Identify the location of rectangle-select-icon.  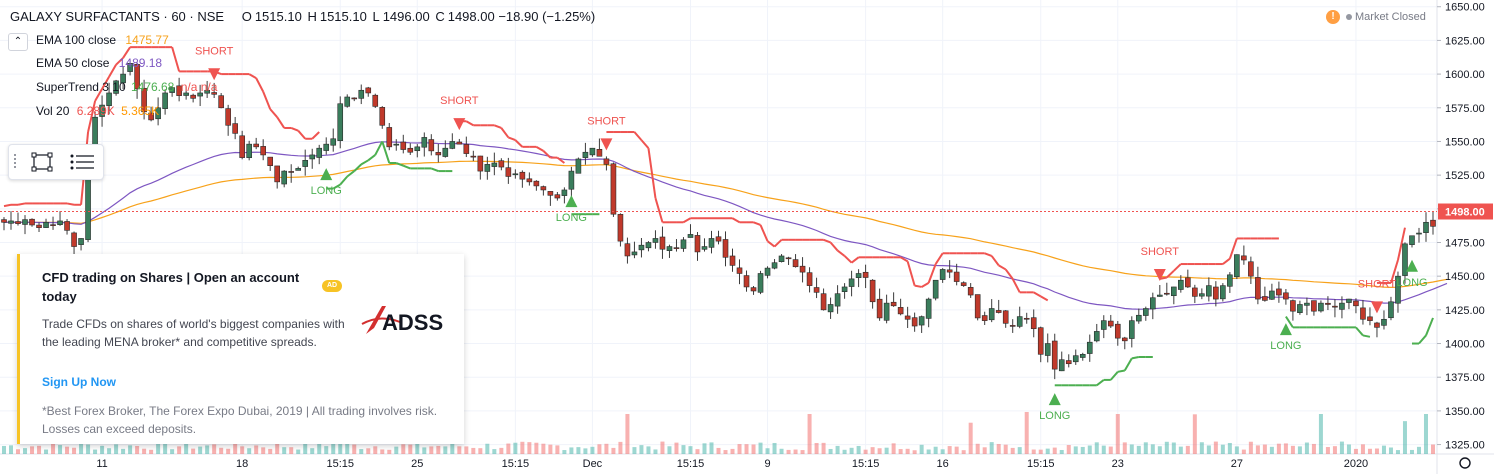
(42, 162).